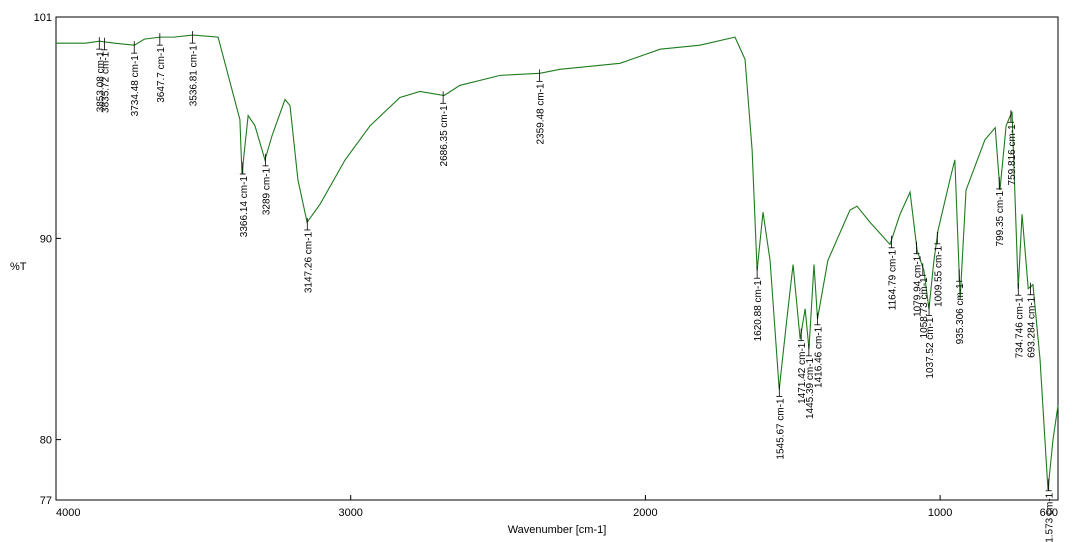 The image size is (1075, 542). Describe the element at coordinates (244, 207) in the screenshot. I see `peak-label: 3366.14 cm-1` at that location.